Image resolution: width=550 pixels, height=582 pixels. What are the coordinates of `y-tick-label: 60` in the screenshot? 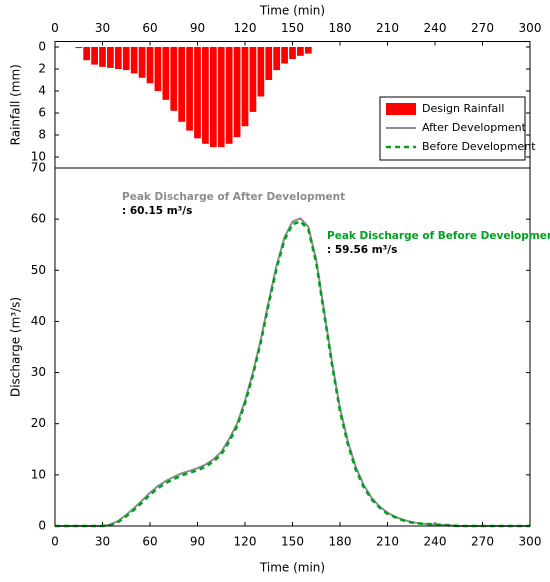 It's located at (38, 219).